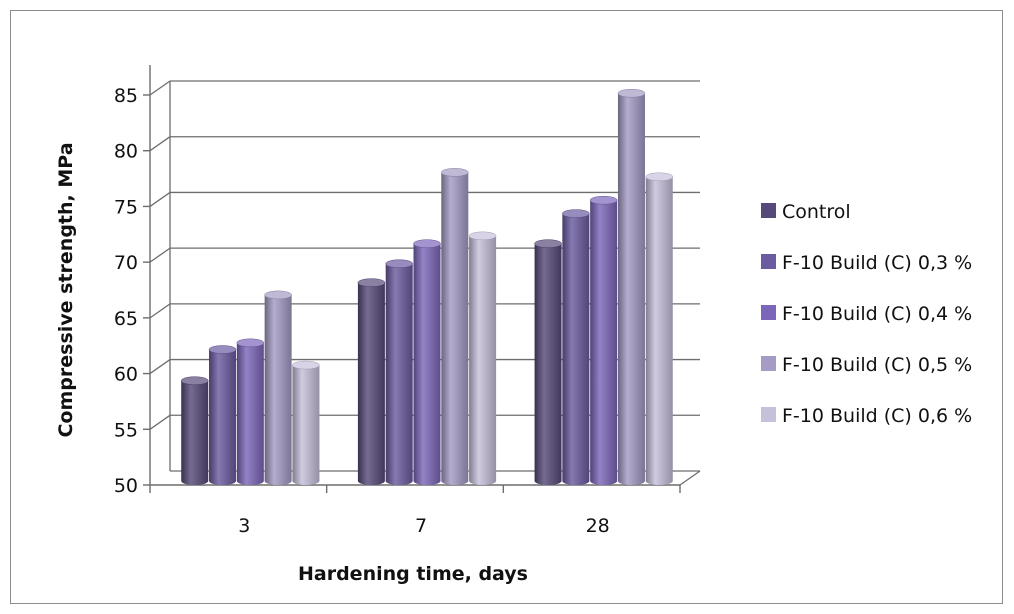 The height and width of the screenshot is (614, 1014). What do you see at coordinates (126, 207) in the screenshot?
I see `y-tick-label: 75` at bounding box center [126, 207].